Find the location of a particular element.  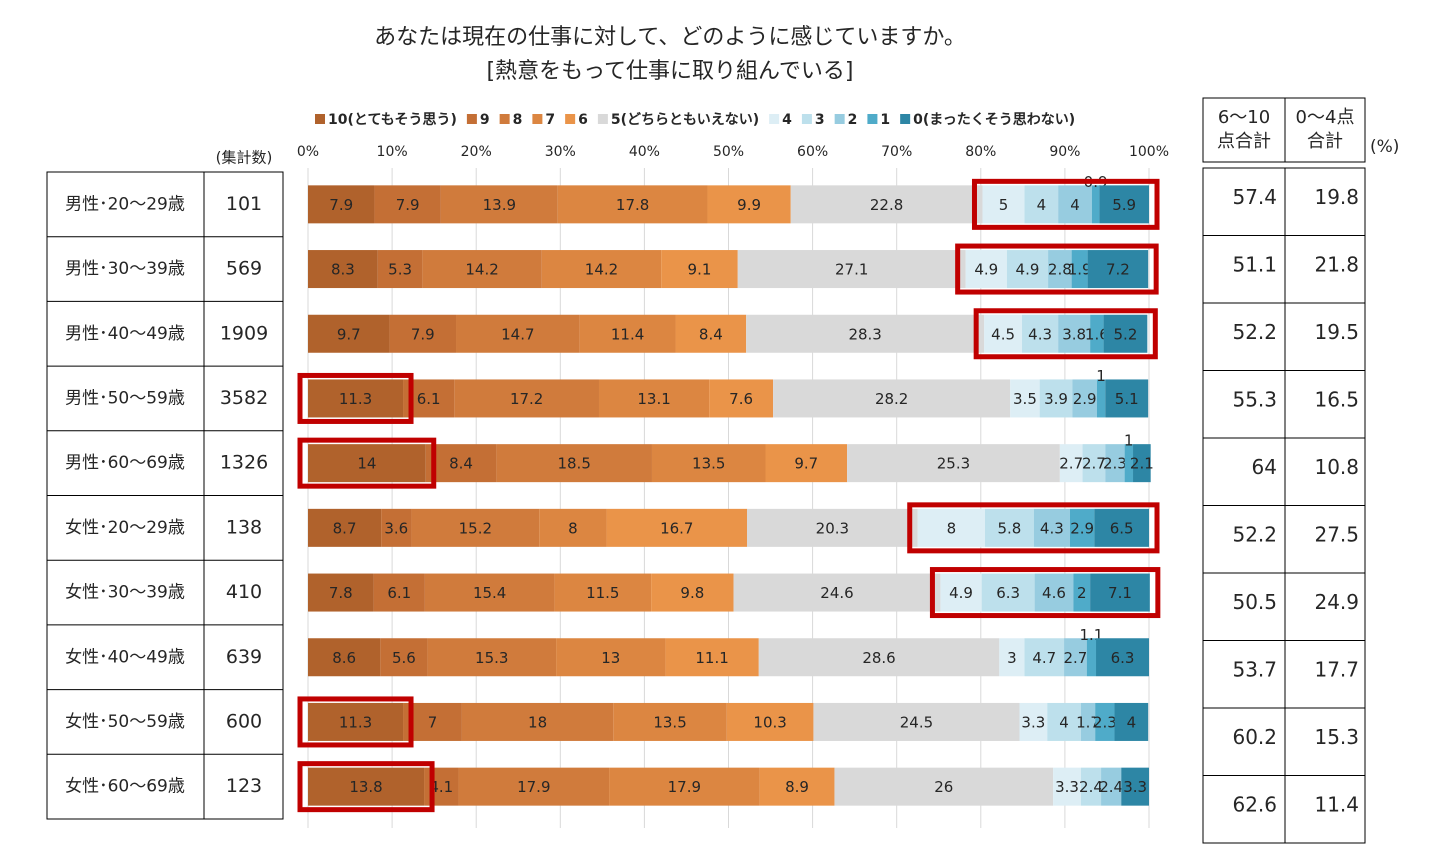

data-label: 11.1 is located at coordinates (711, 658).